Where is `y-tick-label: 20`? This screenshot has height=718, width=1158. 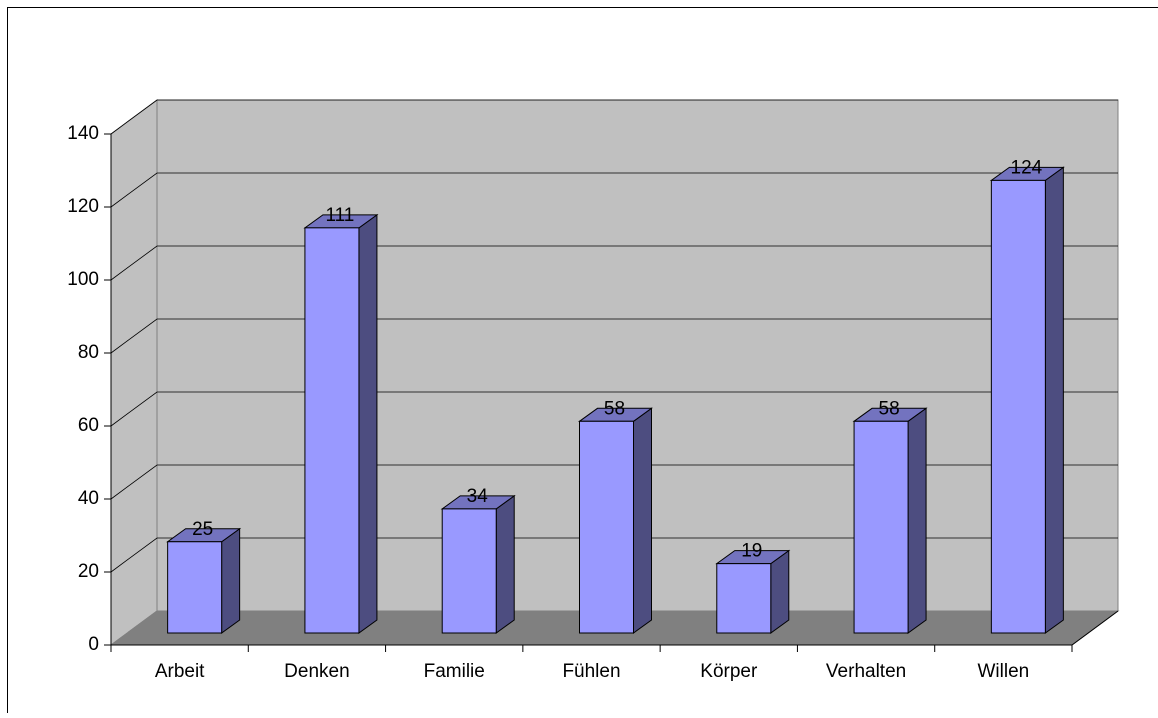
y-tick-label: 20 is located at coordinates (88, 571).